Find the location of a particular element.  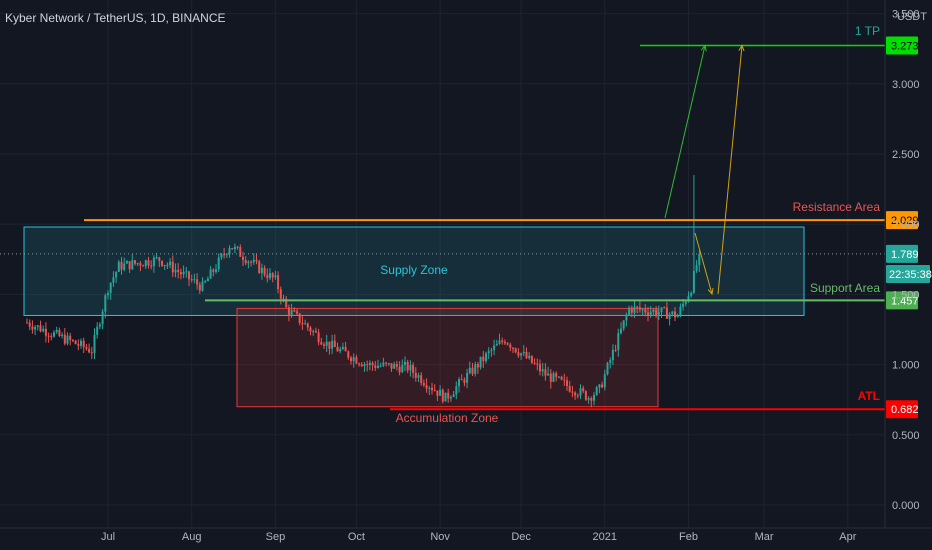

x-tick-label: 2021 is located at coordinates (605, 537).